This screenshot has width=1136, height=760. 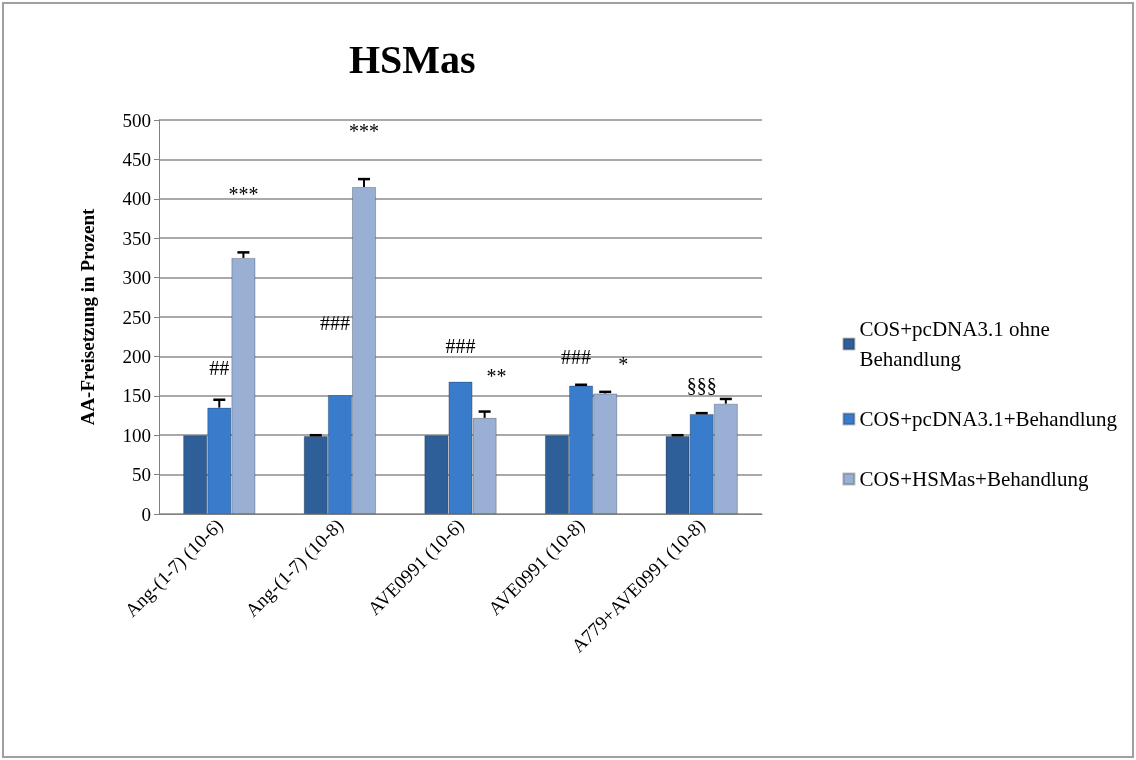 I want to click on annotation: *, so click(x=623, y=363).